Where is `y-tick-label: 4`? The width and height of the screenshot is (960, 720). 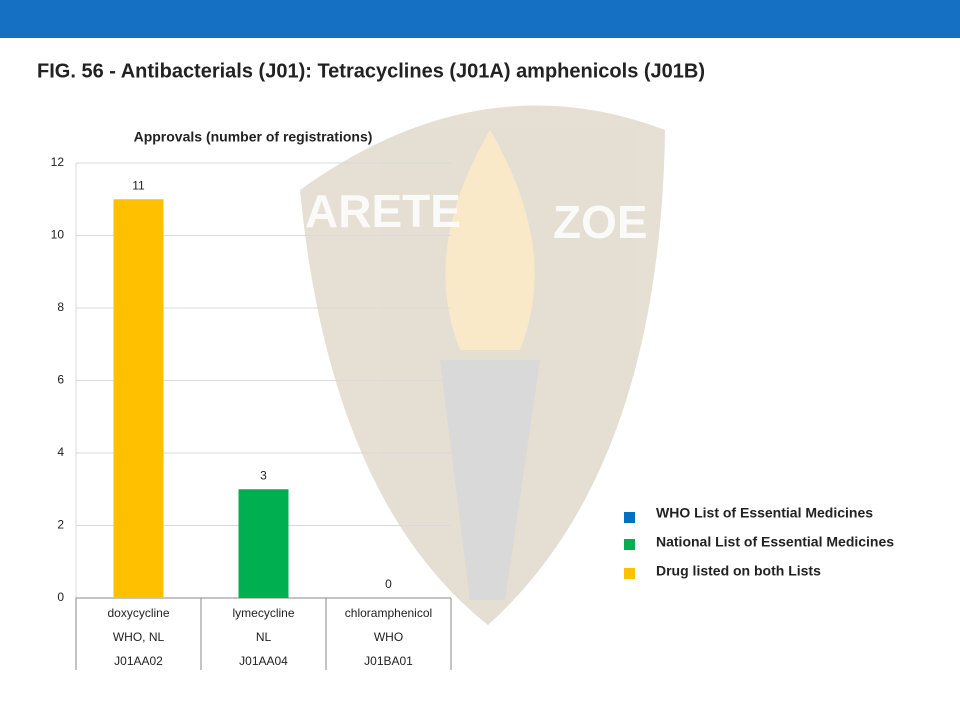 y-tick-label: 4 is located at coordinates (60, 452).